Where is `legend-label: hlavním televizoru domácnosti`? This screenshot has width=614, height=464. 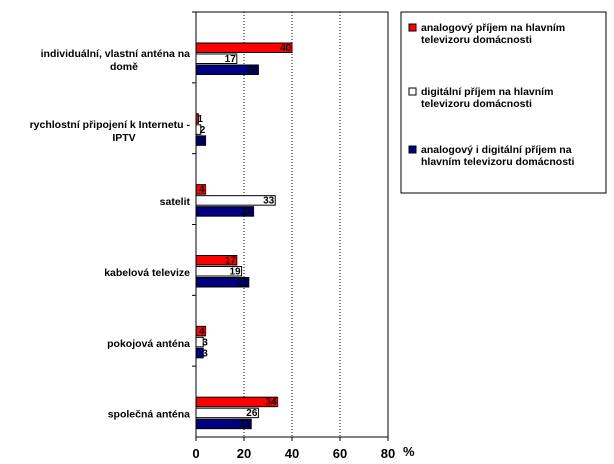 legend-label: hlavním televizoru domácnosti is located at coordinates (498, 162).